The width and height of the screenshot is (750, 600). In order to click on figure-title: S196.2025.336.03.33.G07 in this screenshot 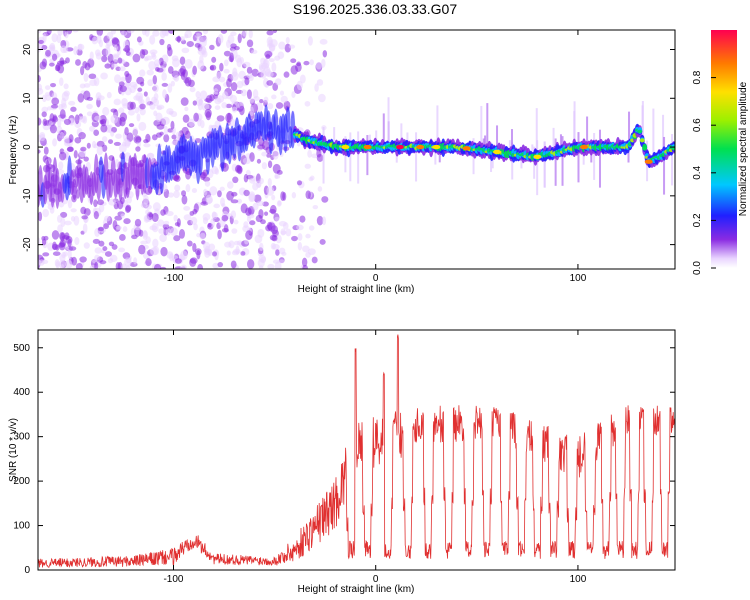, I will do `click(375, 9)`.